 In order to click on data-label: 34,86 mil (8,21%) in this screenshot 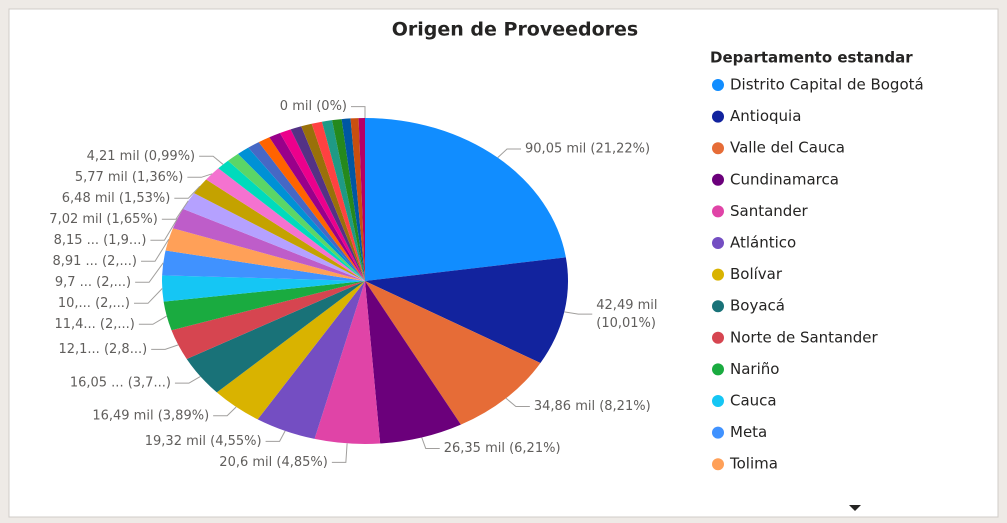, I will do `click(592, 406)`.